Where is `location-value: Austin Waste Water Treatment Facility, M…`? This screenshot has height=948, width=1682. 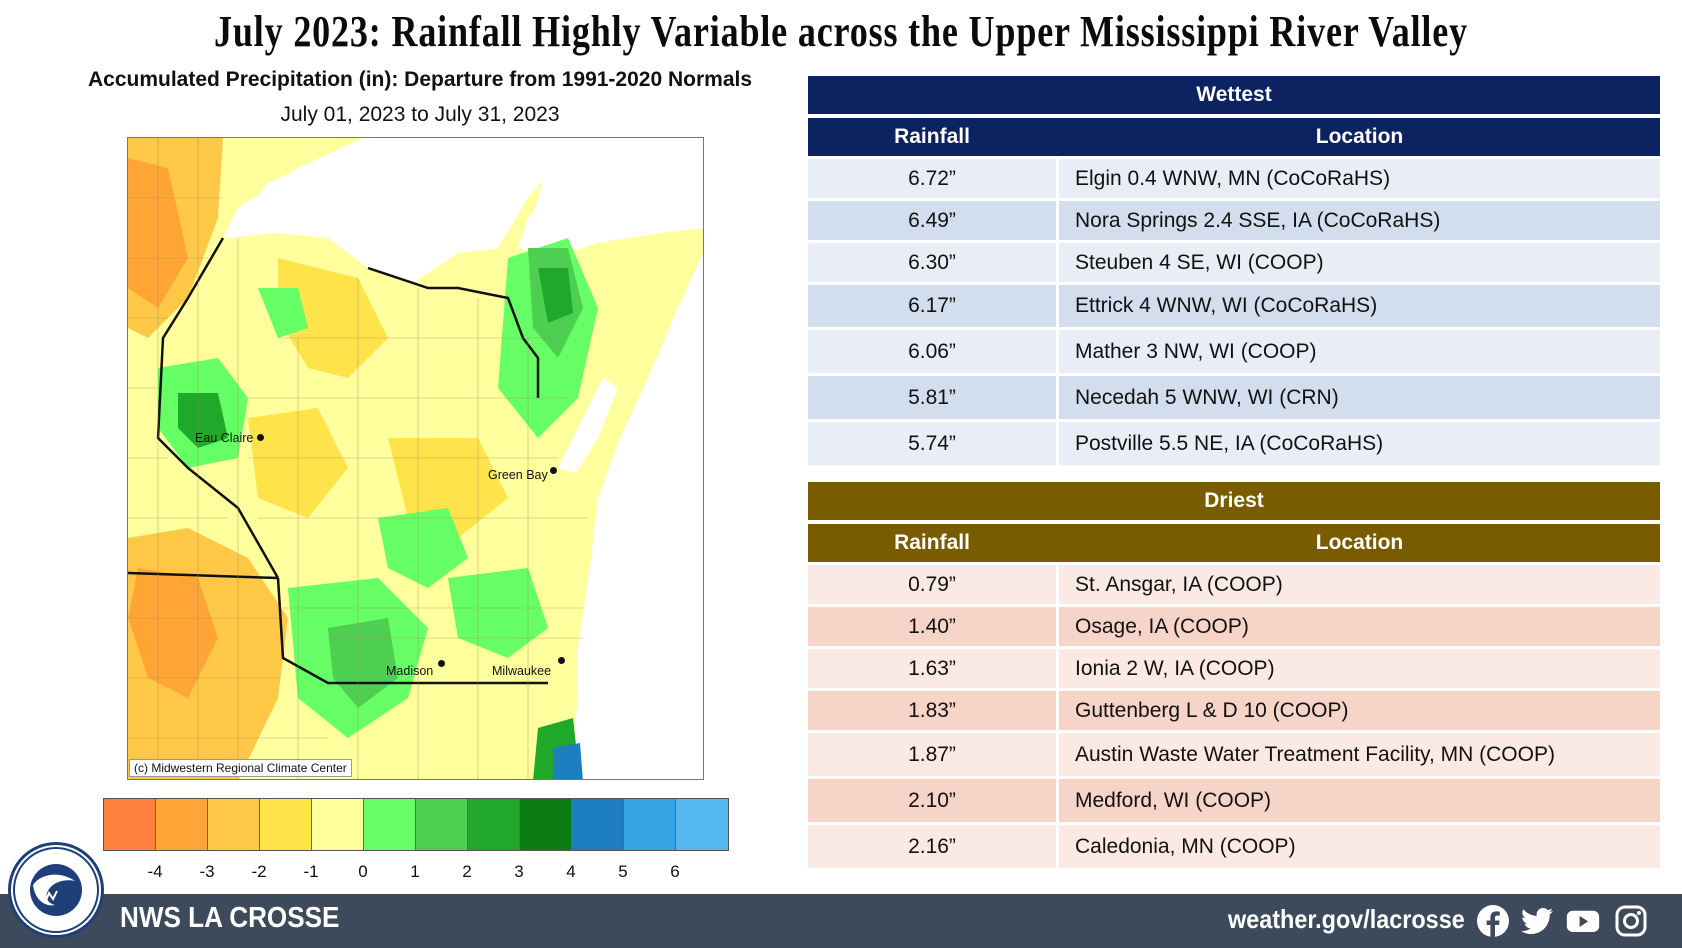 location-value: Austin Waste Water Treatment Facility, M… is located at coordinates (1358, 754).